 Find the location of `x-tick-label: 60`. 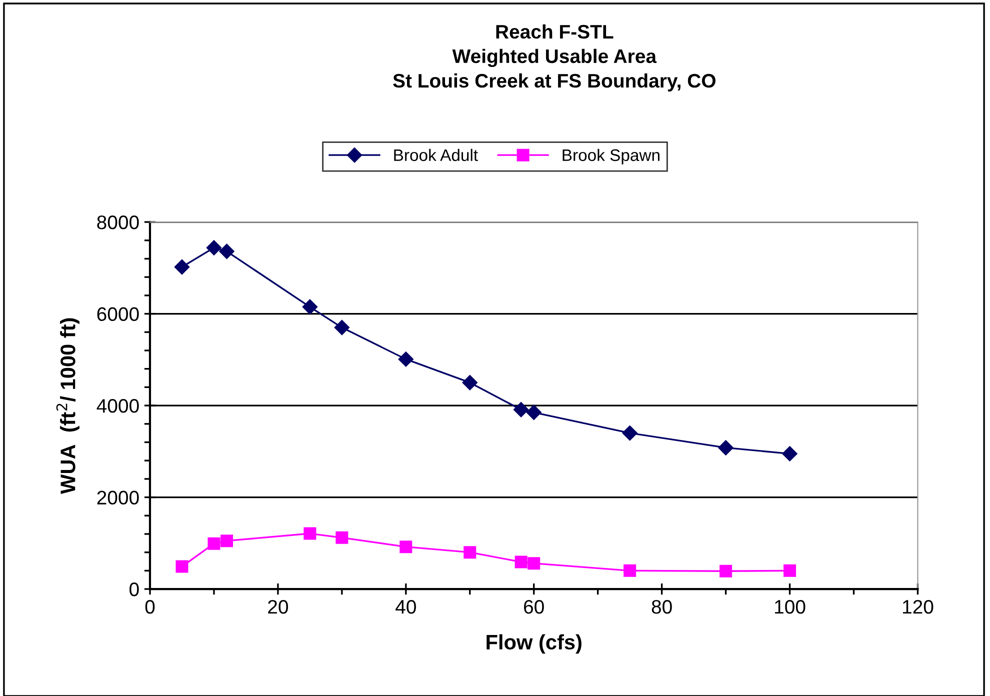

x-tick-label: 60 is located at coordinates (534, 607).